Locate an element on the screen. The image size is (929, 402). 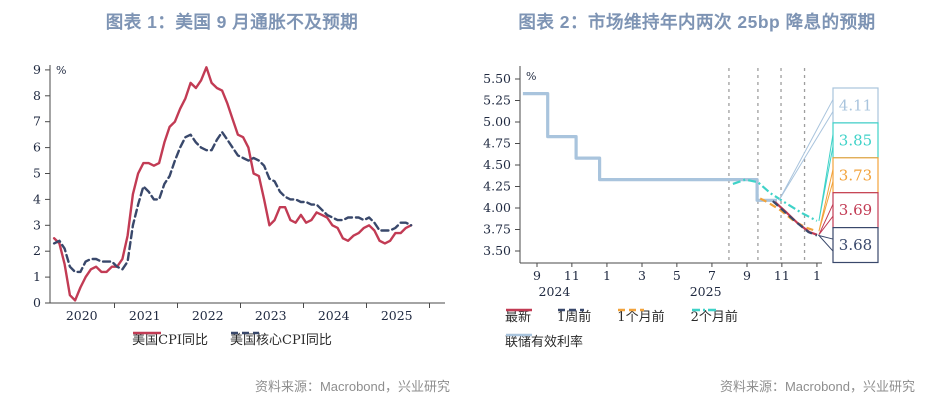
x-tick-label: 2020 is located at coordinates (82, 315).